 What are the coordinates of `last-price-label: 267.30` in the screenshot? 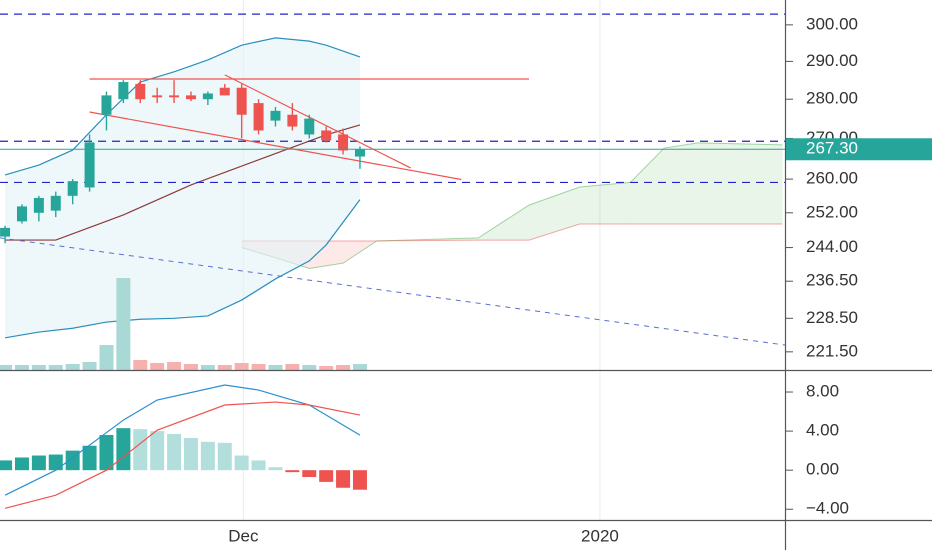 It's located at (832, 148).